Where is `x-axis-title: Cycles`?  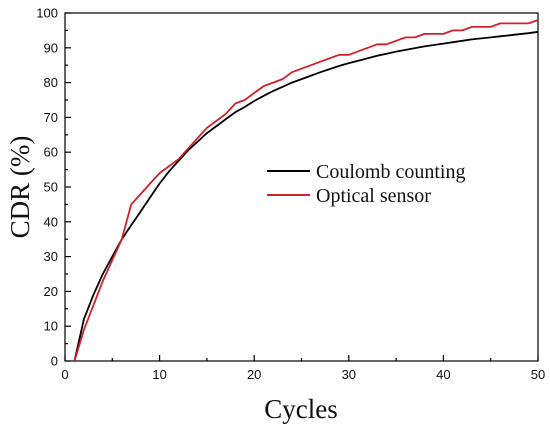
x-axis-title: Cycles is located at coordinates (301, 409).